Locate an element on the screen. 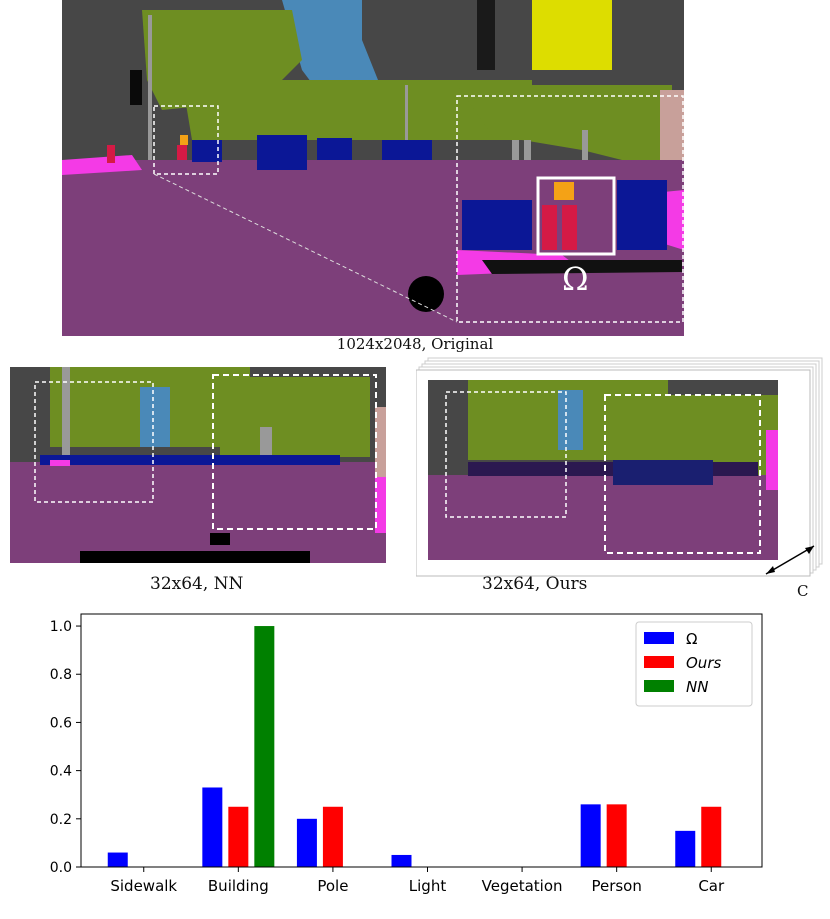 The height and width of the screenshot is (919, 830). x-tick-label: Person is located at coordinates (616, 886).